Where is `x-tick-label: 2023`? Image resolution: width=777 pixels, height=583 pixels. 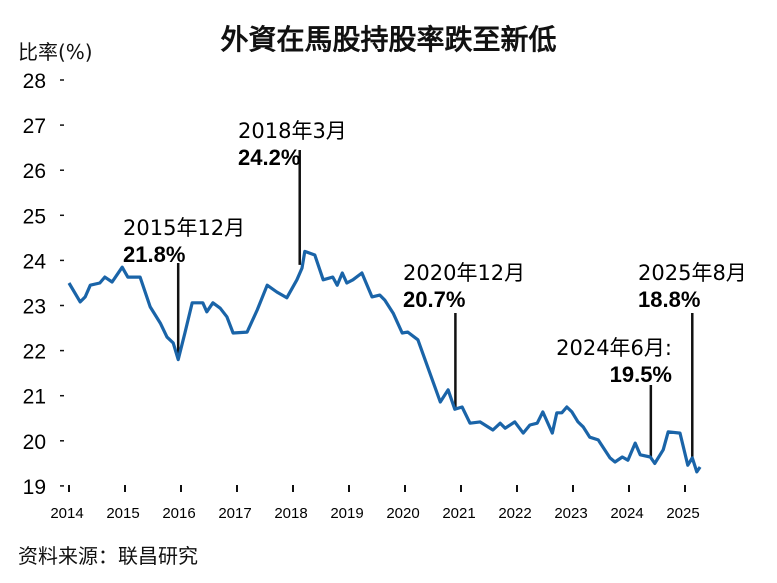 x-tick-label: 2023 is located at coordinates (570, 513).